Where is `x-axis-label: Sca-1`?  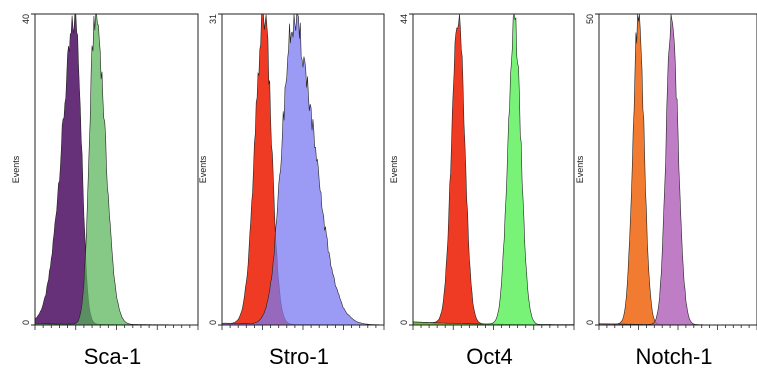 x-axis-label: Sca-1 is located at coordinates (112, 356).